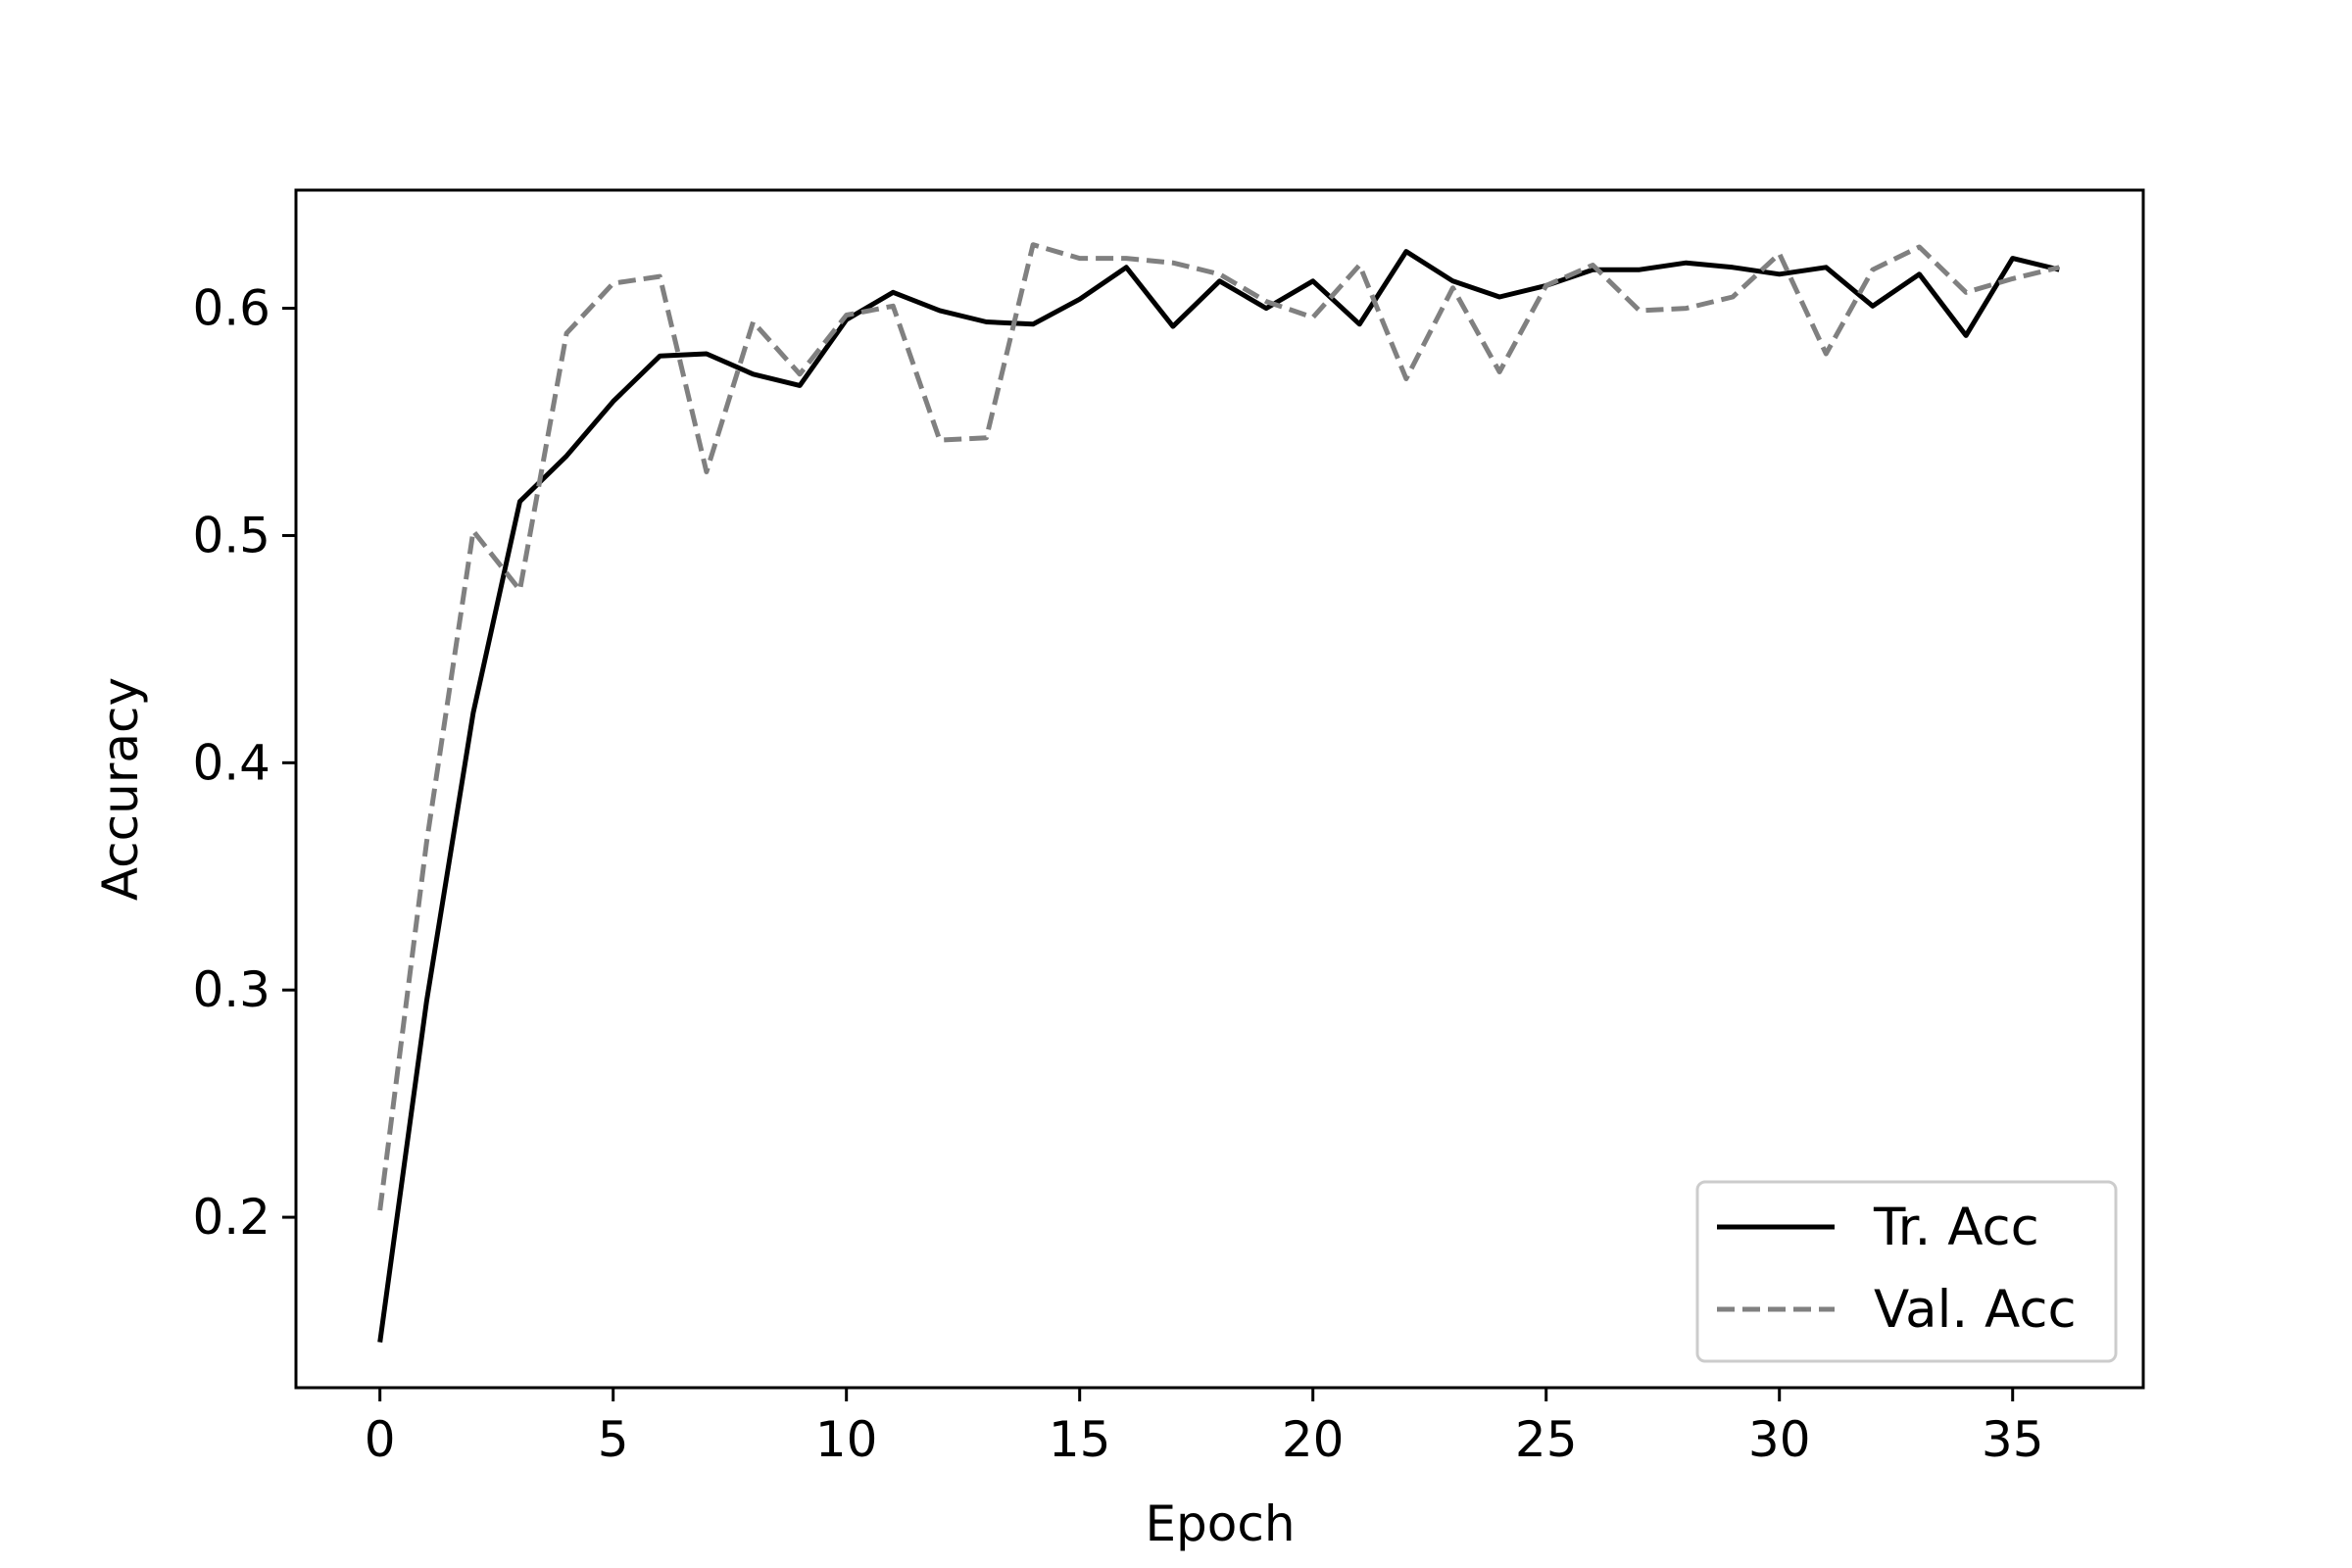 This screenshot has width=2352, height=1568. I want to click on x-tick-label: 10, so click(846, 1439).